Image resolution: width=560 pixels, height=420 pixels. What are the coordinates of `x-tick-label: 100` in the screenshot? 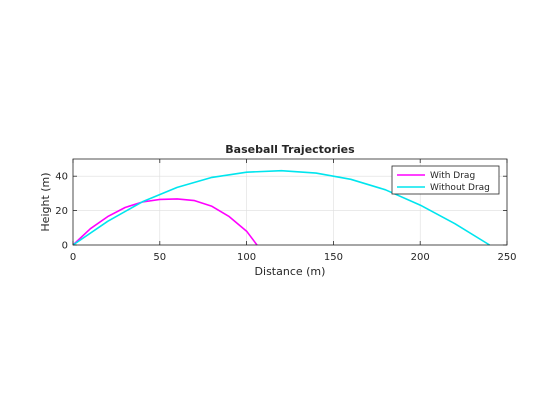 It's located at (246, 257).